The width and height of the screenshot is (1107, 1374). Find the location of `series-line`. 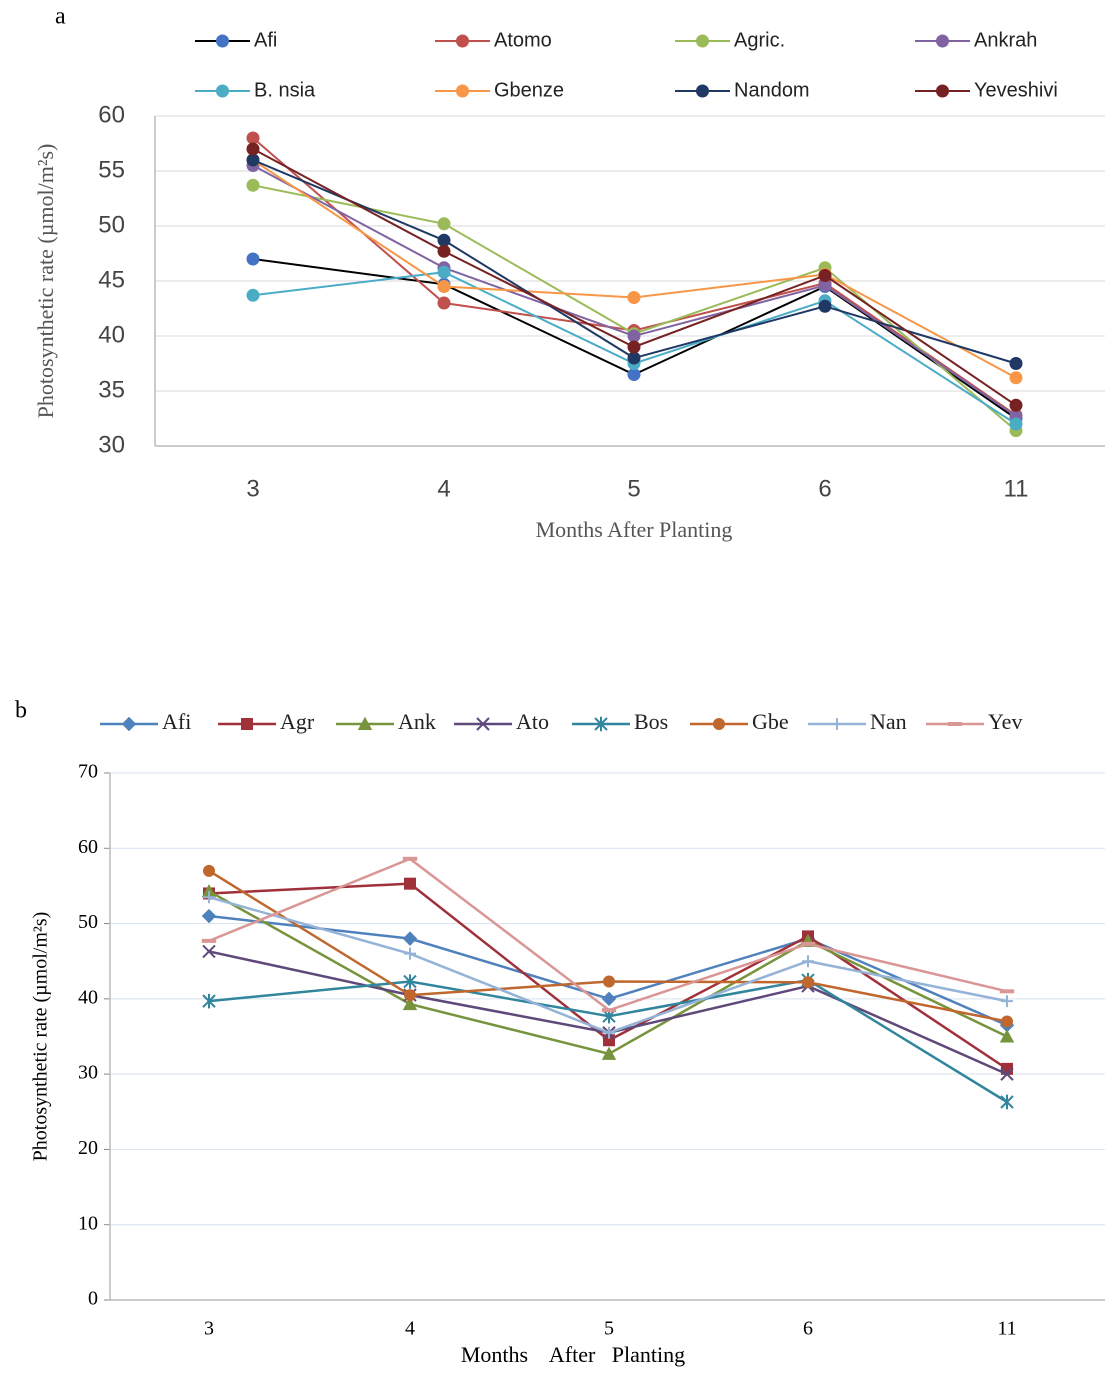

series-line is located at coordinates (634, 308).